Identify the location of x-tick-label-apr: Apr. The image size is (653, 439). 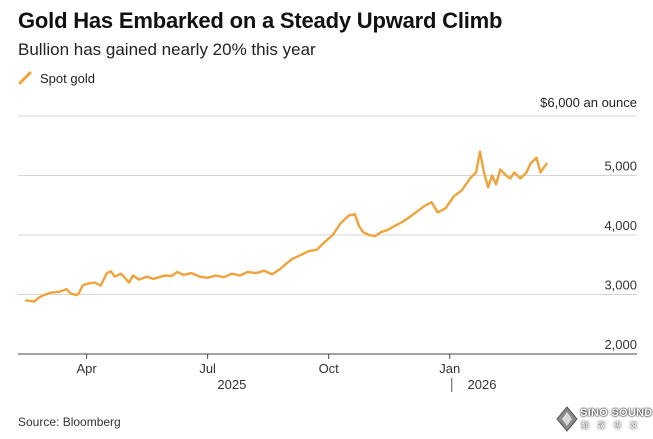
(86, 368).